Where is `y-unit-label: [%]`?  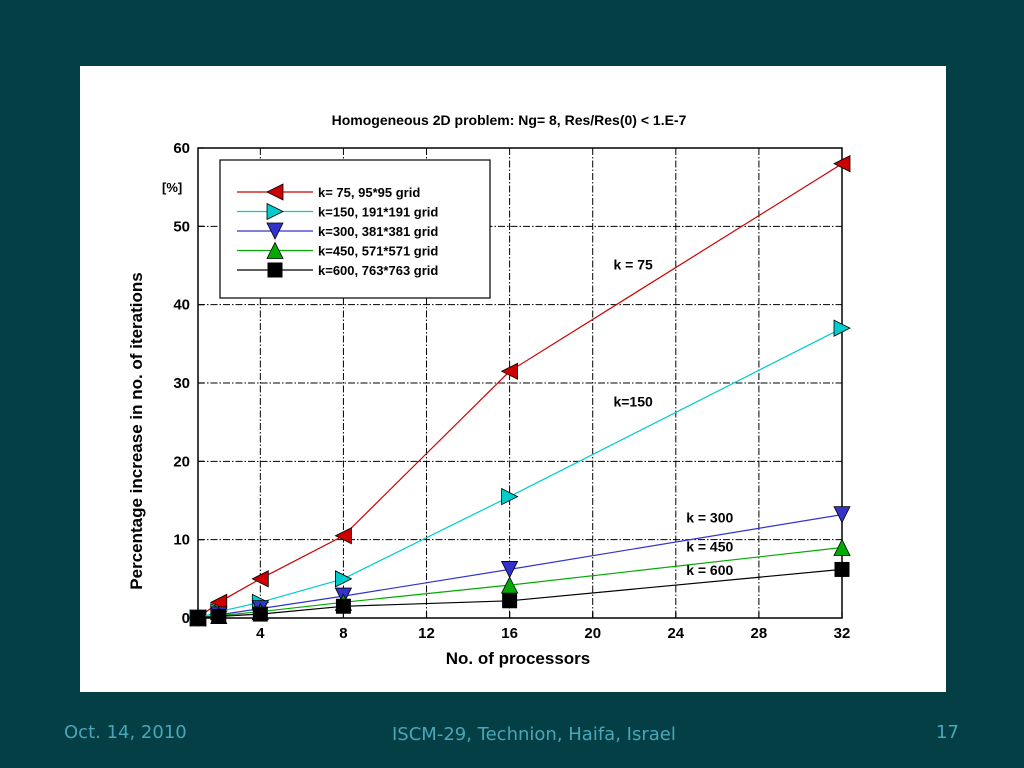
y-unit-label: [%] is located at coordinates (172, 187).